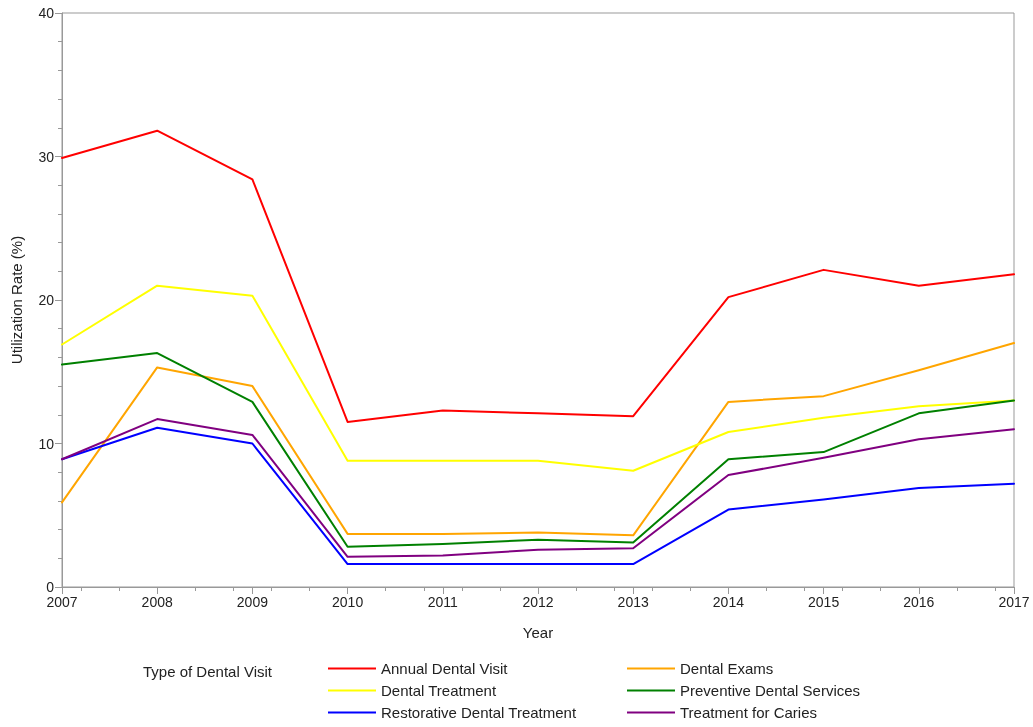 This screenshot has height=727, width=1033. Describe the element at coordinates (824, 602) in the screenshot. I see `x-tick-label: 2015` at that location.